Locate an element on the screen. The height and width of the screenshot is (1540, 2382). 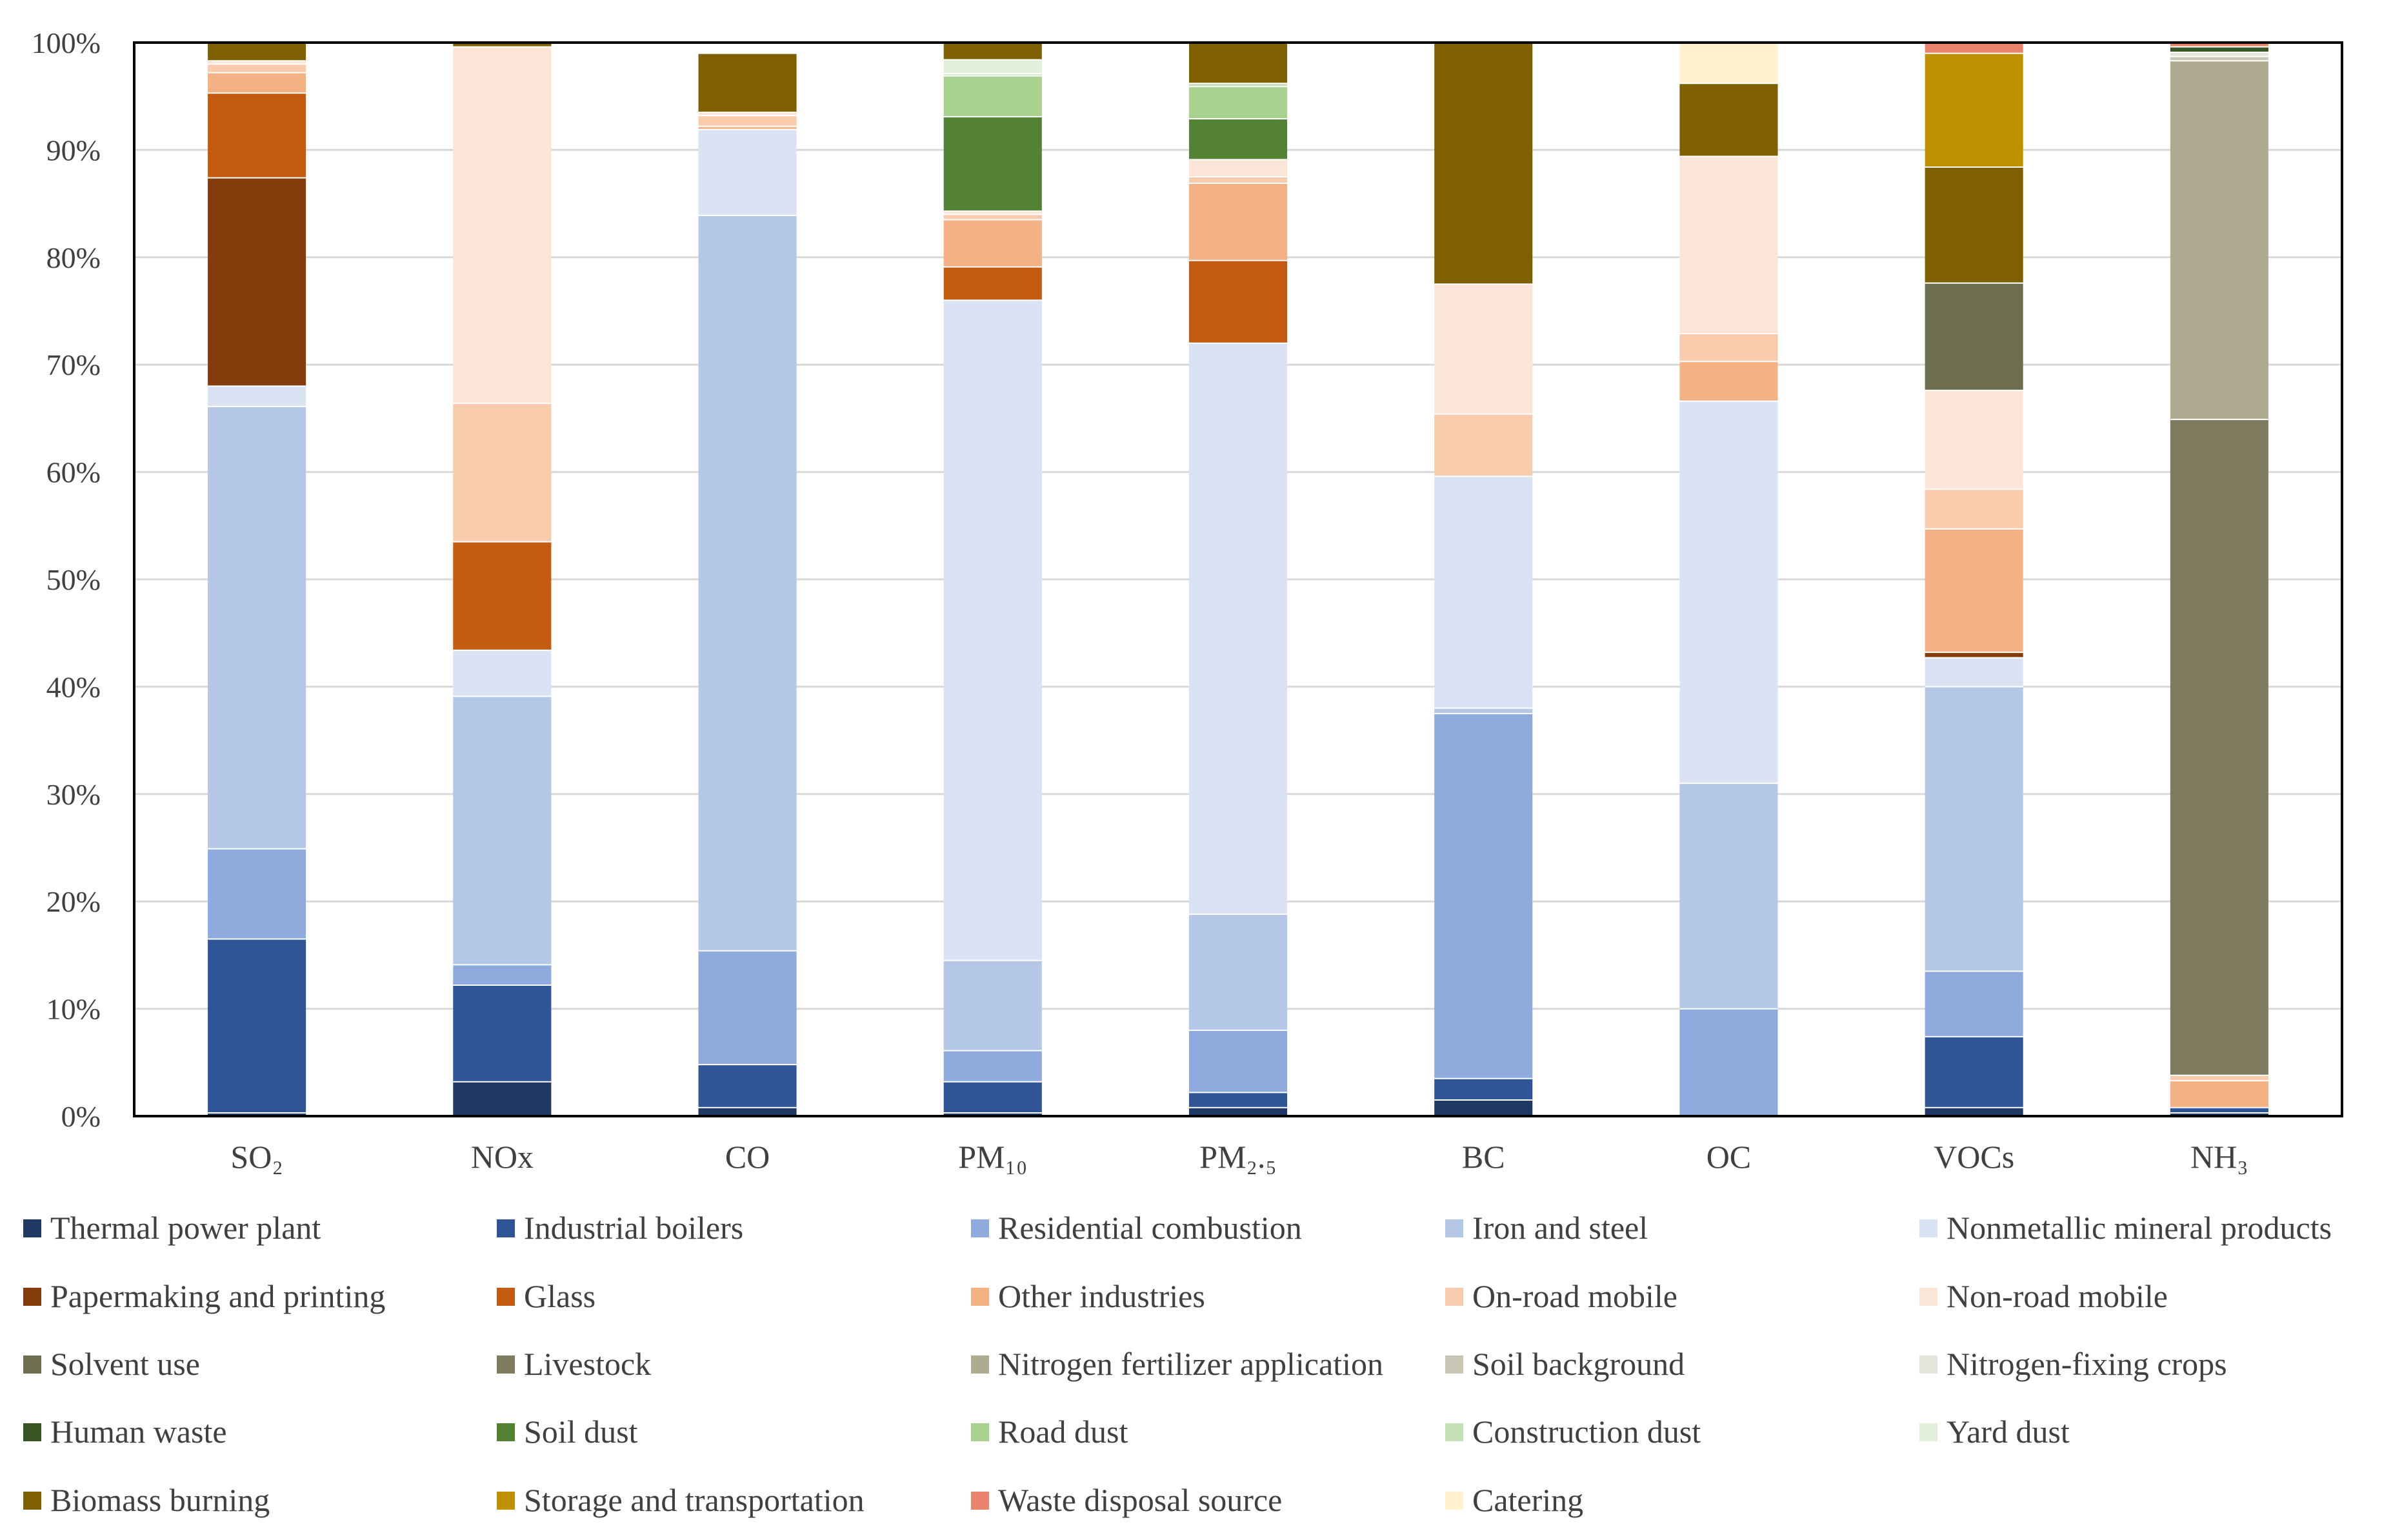
legend-item-storage-and-transportation: Storage and transportation is located at coordinates (681, 1500).